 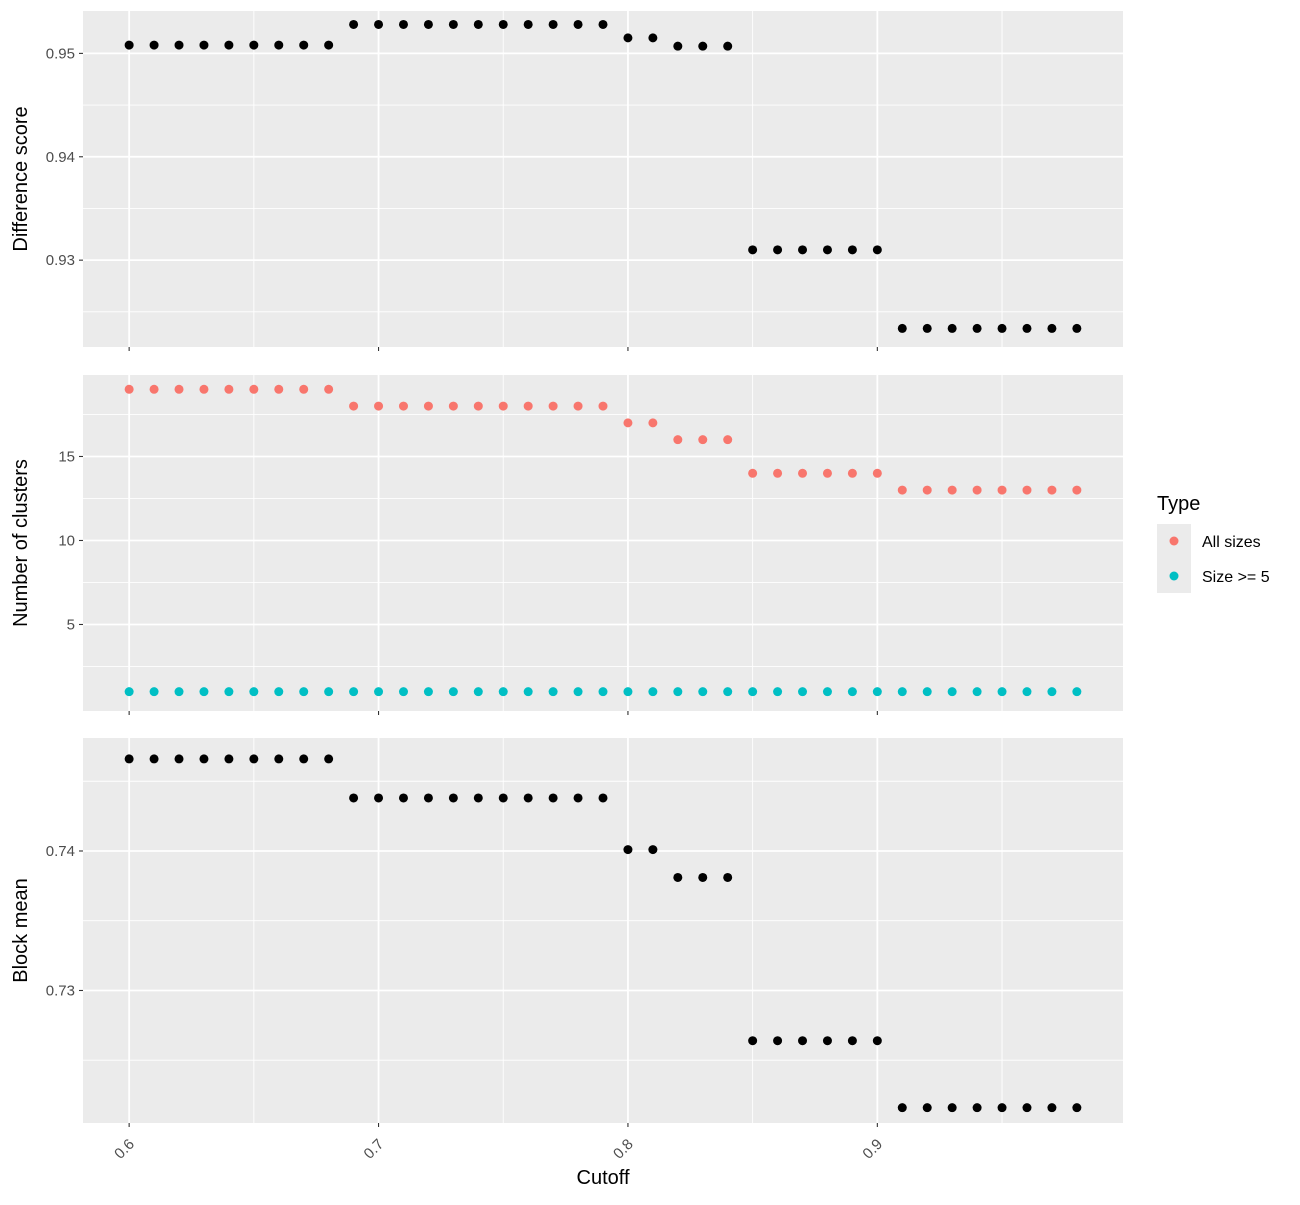 I want to click on y-tick-label: 10, so click(x=66, y=540).